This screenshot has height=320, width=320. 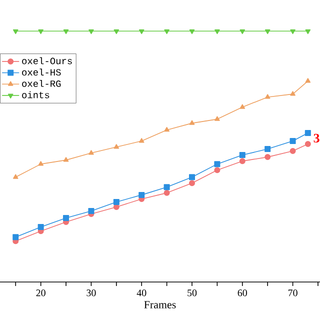 I want to click on x-tick-label: 50, so click(x=192, y=293).